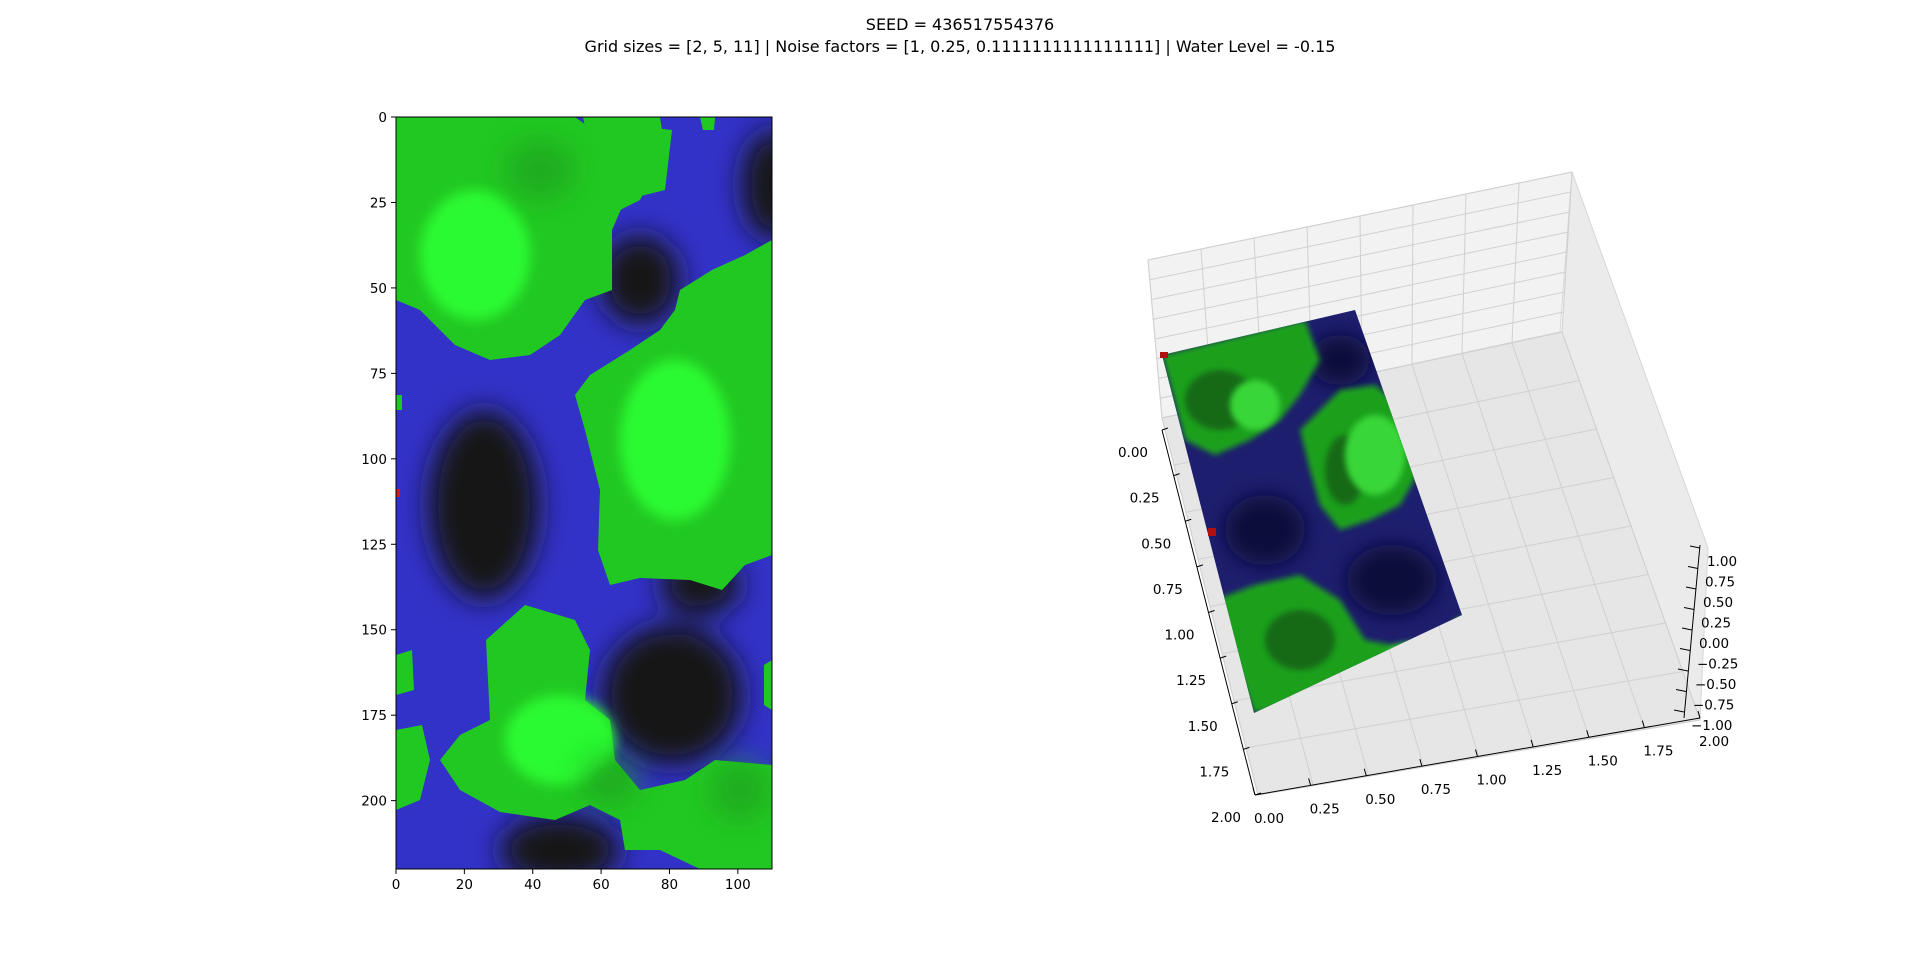 This screenshot has width=1920, height=967. What do you see at coordinates (600, 885) in the screenshot?
I see `heatmap-x-tick-label: 60` at bounding box center [600, 885].